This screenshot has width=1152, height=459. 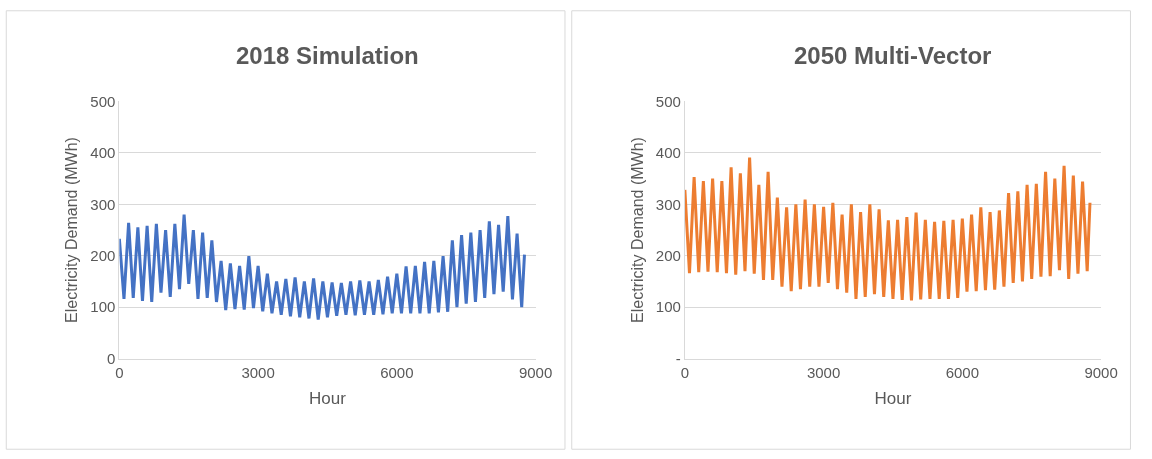 I want to click on y-tick-label: 0, so click(x=111, y=358).